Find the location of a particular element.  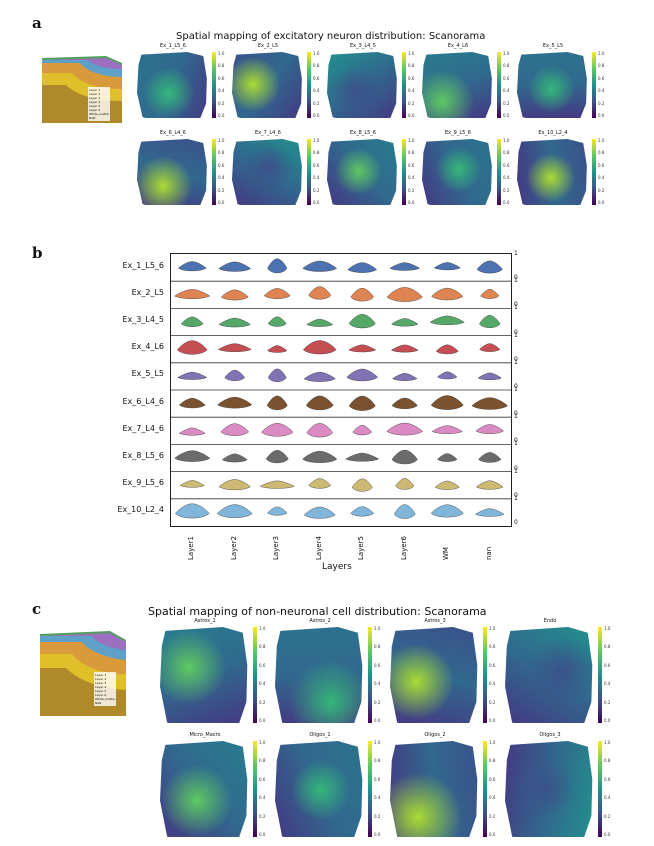

violin-Ex_10_L2_4-Layer5 is located at coordinates (362, 511).